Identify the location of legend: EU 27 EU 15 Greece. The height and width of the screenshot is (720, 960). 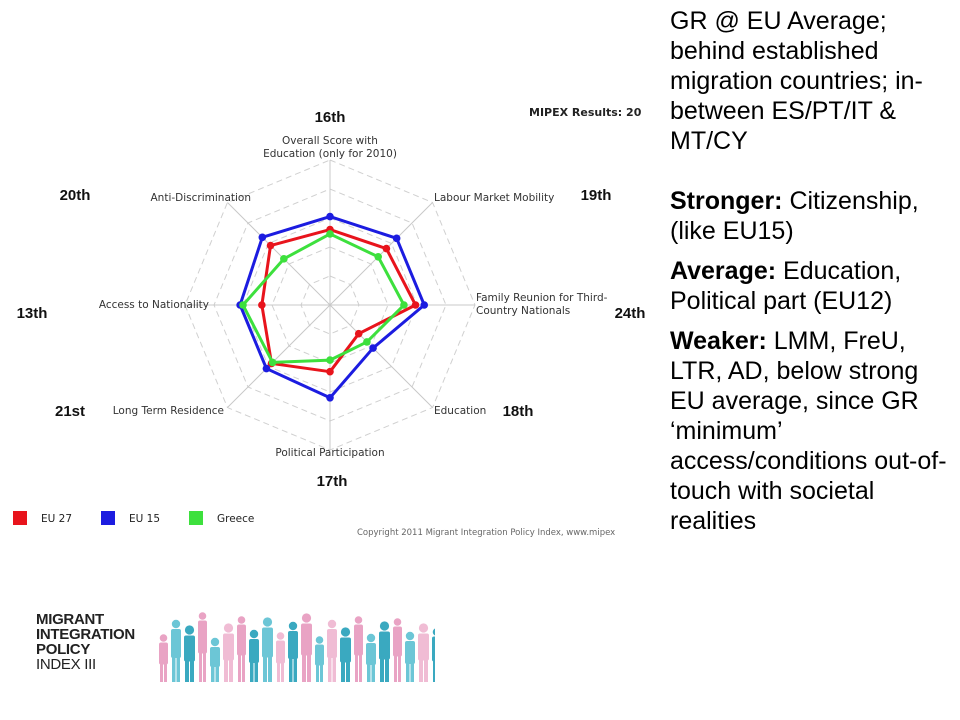
(133, 518).